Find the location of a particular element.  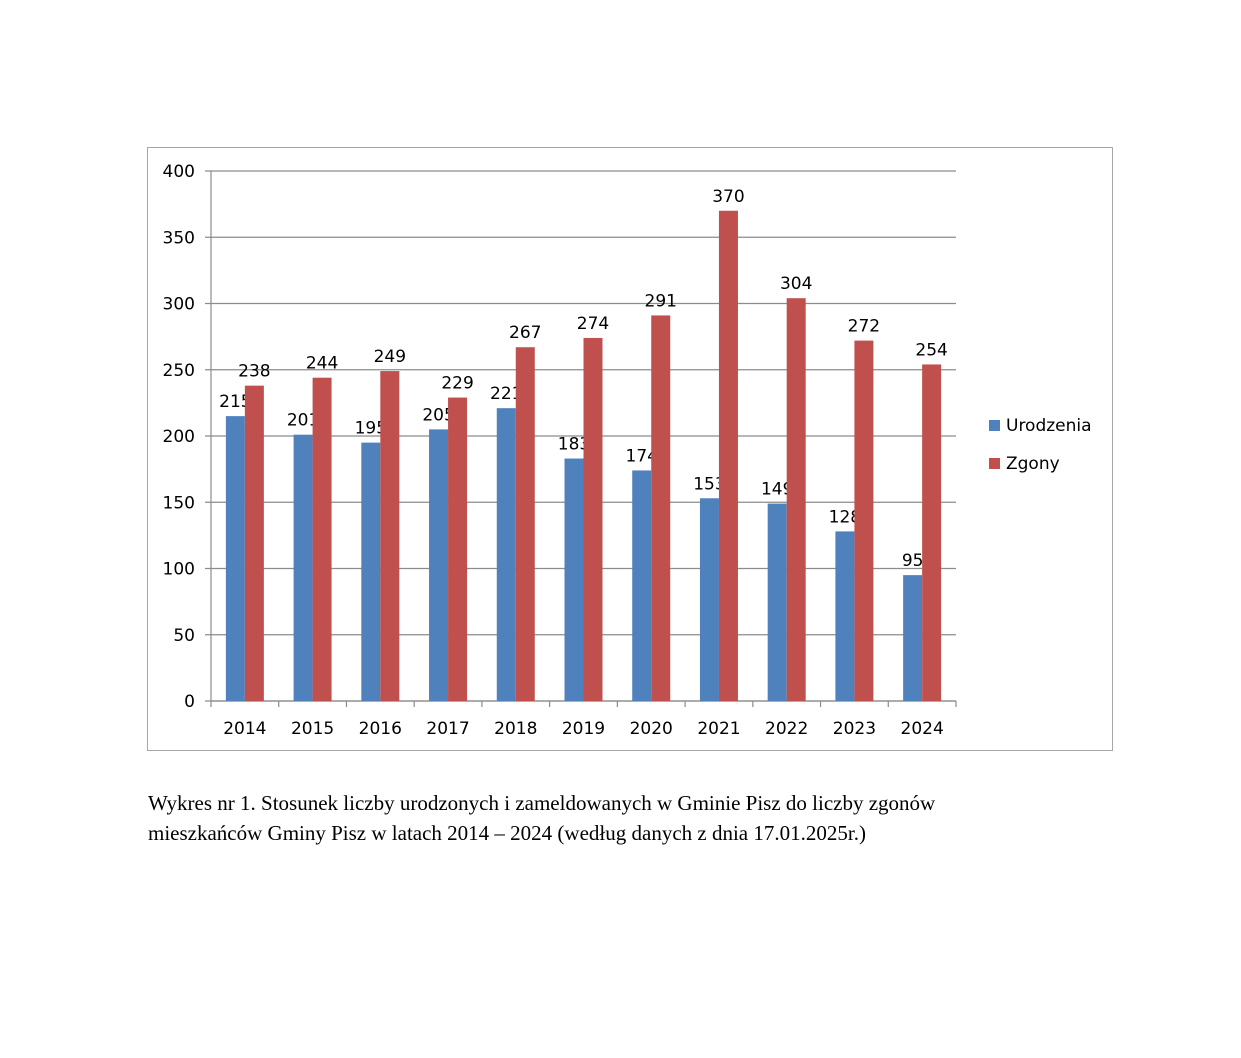

x-tick-label: 2021 is located at coordinates (718, 729).